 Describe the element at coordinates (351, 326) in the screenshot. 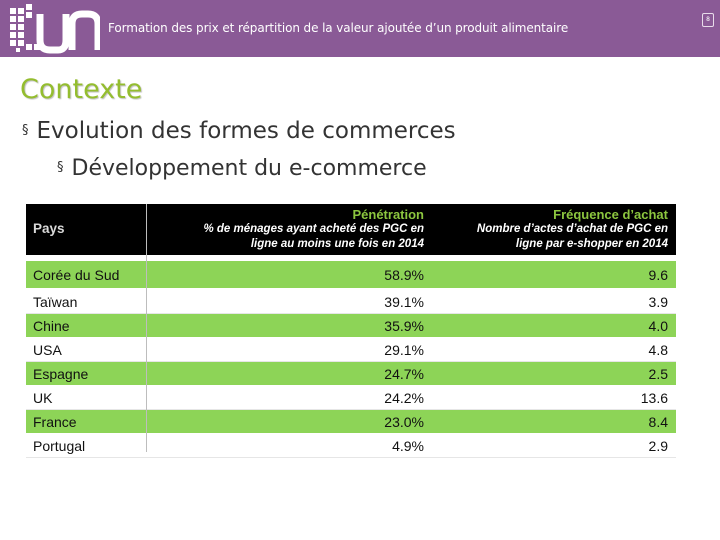

I see `table-row: Chine 35.9% 4.0` at that location.